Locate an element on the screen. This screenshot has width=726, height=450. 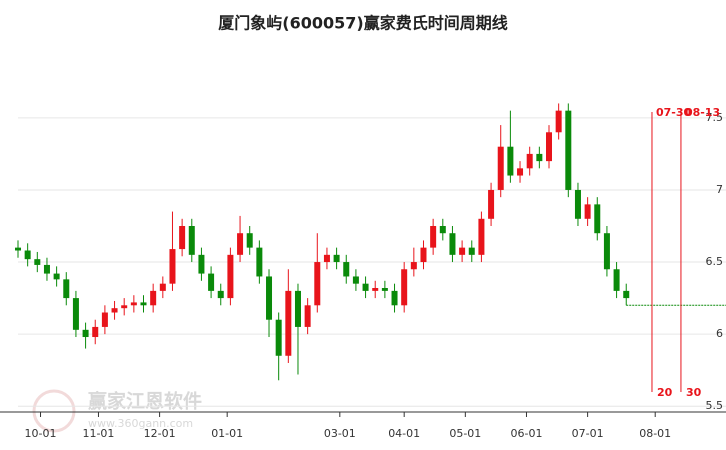
y-tick-label: 6.5 is located at coordinates (715, 261).